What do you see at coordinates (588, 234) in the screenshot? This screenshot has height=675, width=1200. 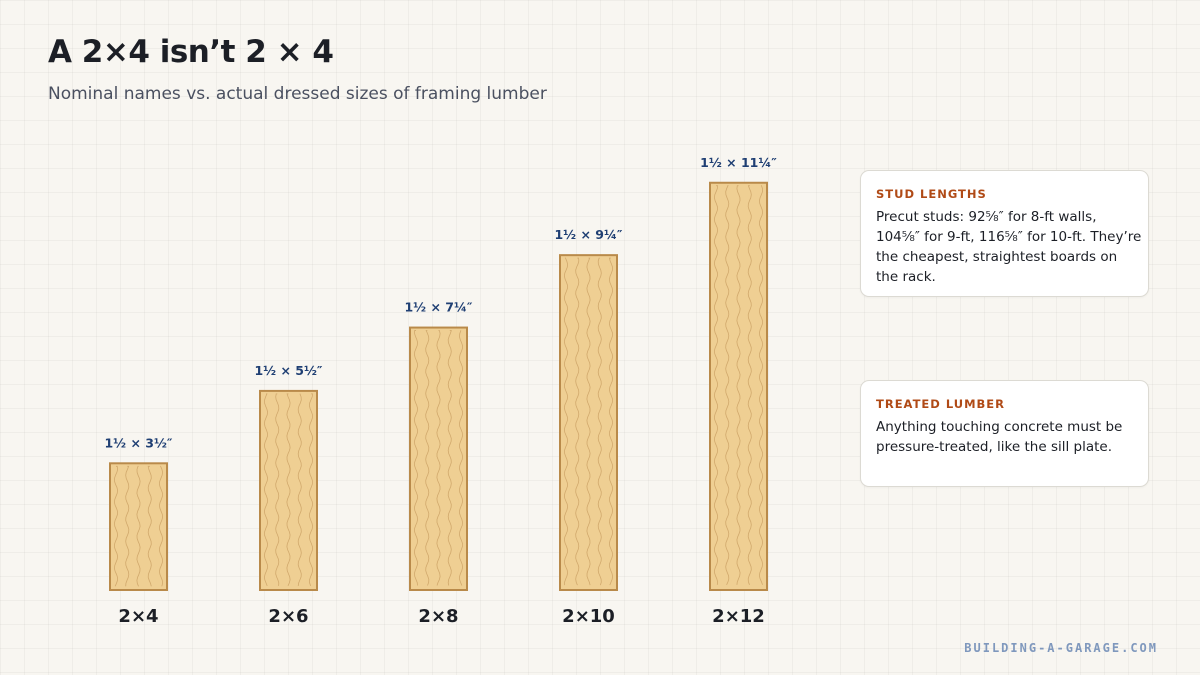 I see `bar-data-label: 1½ × 9¼″` at bounding box center [588, 234].